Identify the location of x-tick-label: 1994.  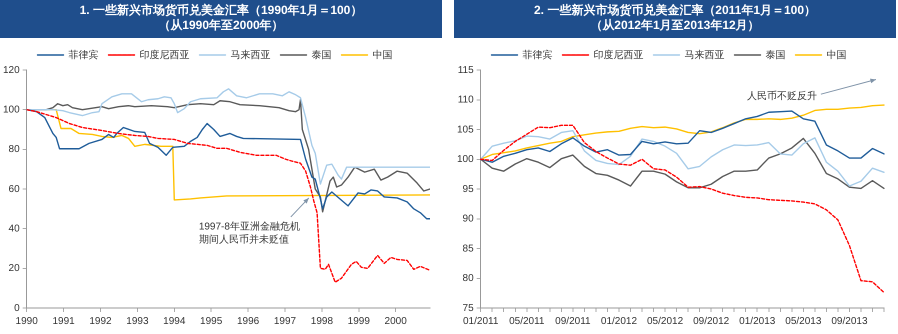
(174, 321).